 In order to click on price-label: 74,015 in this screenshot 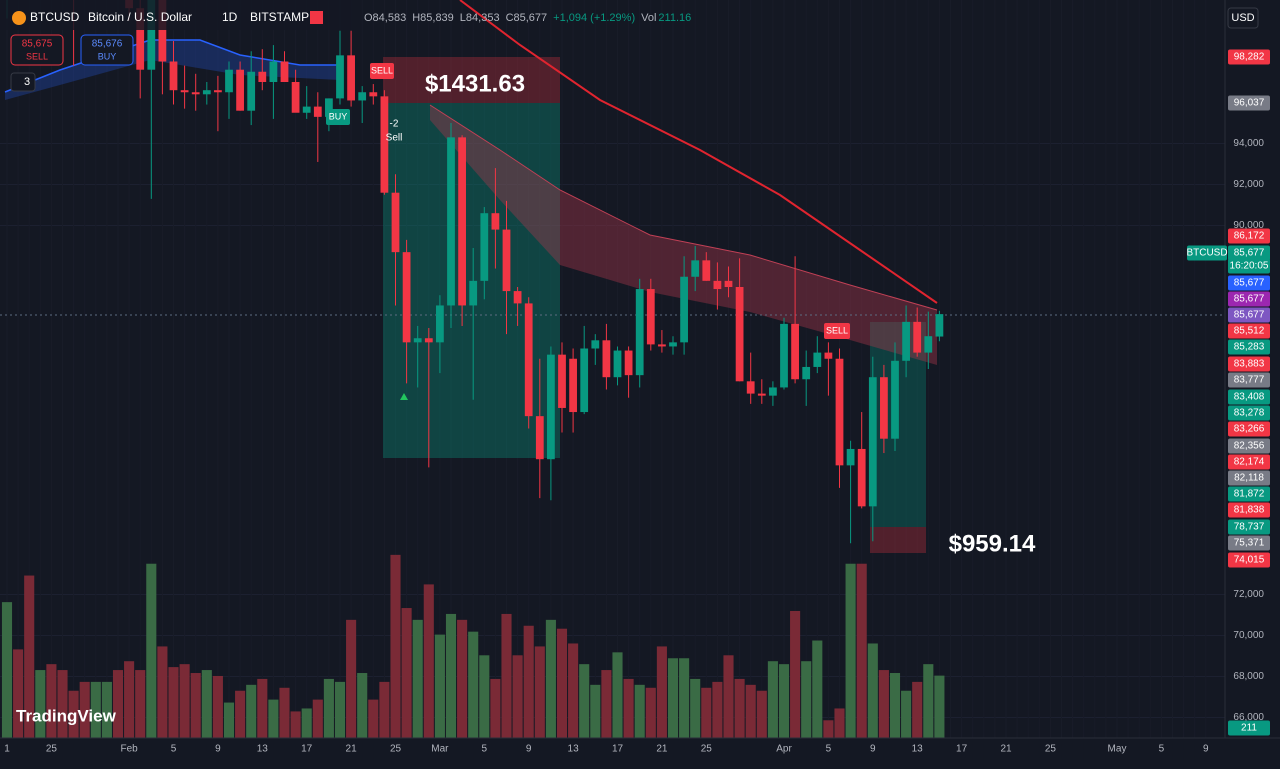, I will do `click(1249, 560)`.